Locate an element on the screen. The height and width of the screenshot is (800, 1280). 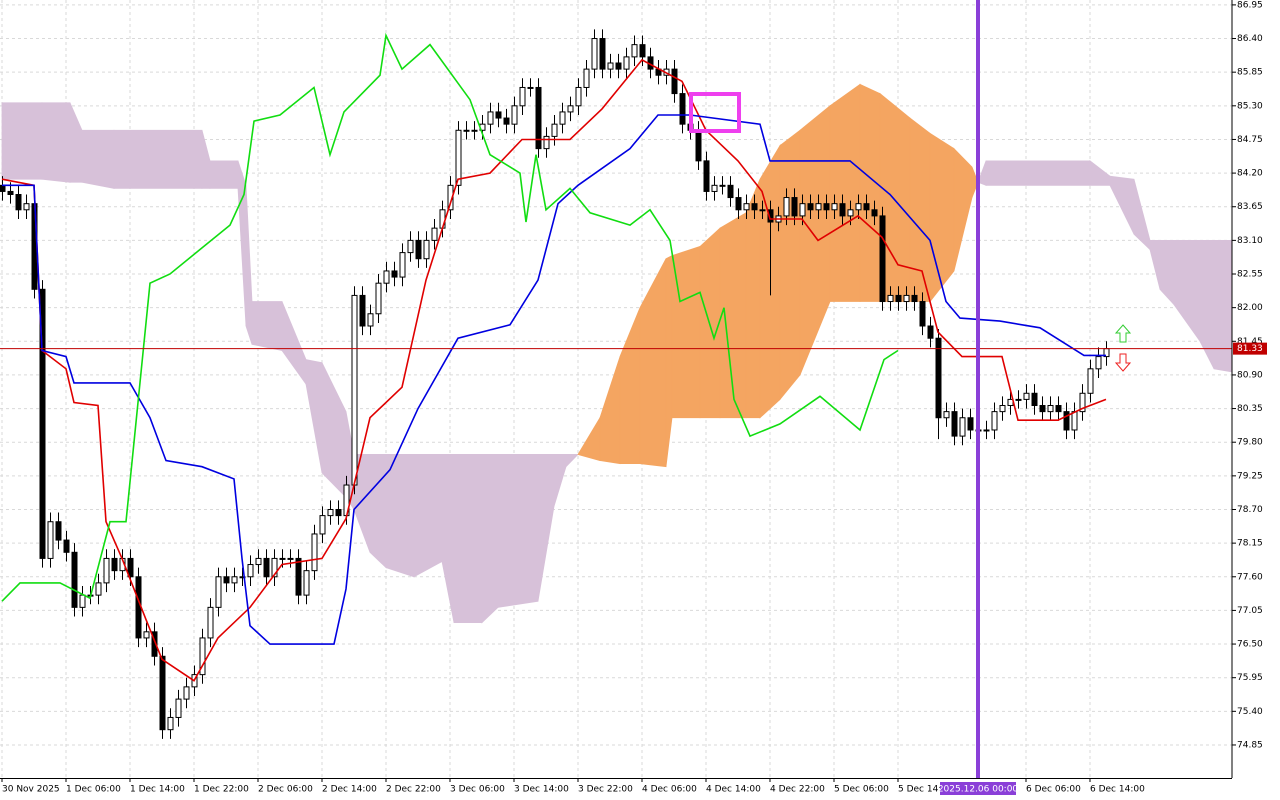
y-tick-label: 79.25 is located at coordinates (1250, 476).